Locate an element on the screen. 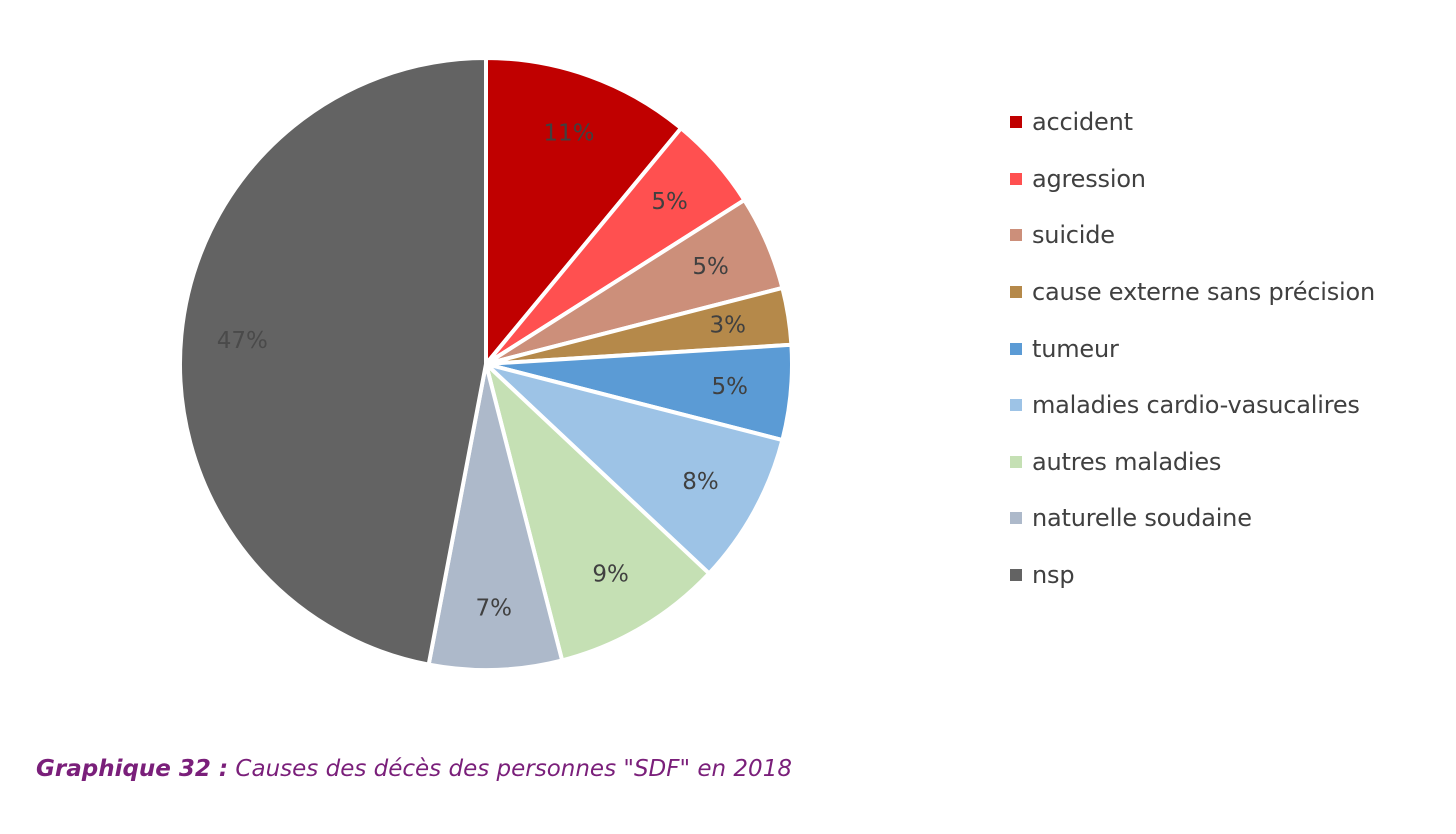 This screenshot has width=1456, height=834. legend-item-5: maladies cardio-vasucalires is located at coordinates (1192, 405).